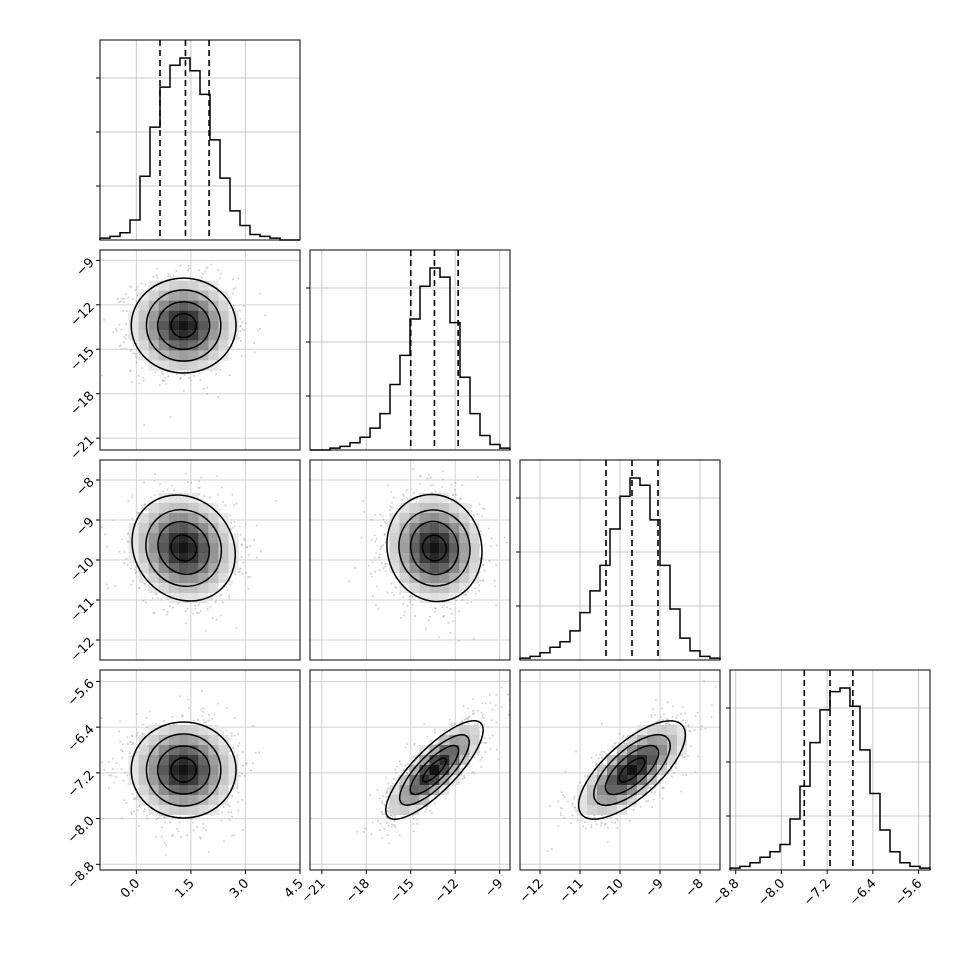 The image size is (970, 970). Describe the element at coordinates (199, 149) in the screenshot. I see `histogram-bar` at that location.